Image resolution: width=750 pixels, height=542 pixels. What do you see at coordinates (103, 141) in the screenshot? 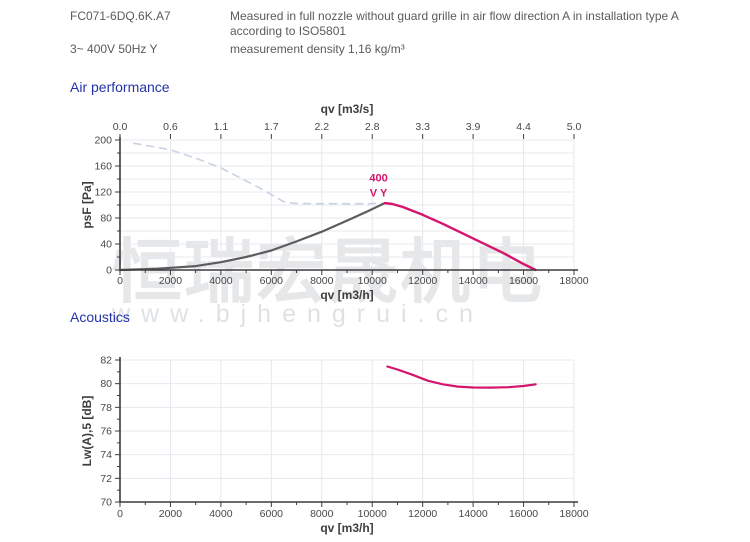
I see `svg-text: 200` at bounding box center [103, 141].